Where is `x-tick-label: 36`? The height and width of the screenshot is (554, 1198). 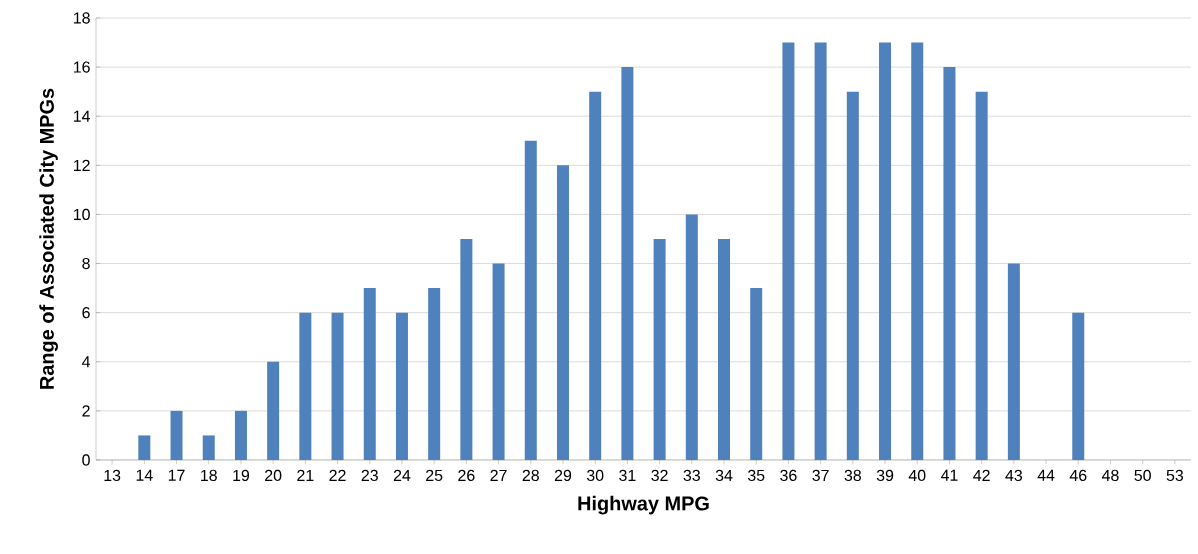
x-tick-label: 36 is located at coordinates (788, 475).